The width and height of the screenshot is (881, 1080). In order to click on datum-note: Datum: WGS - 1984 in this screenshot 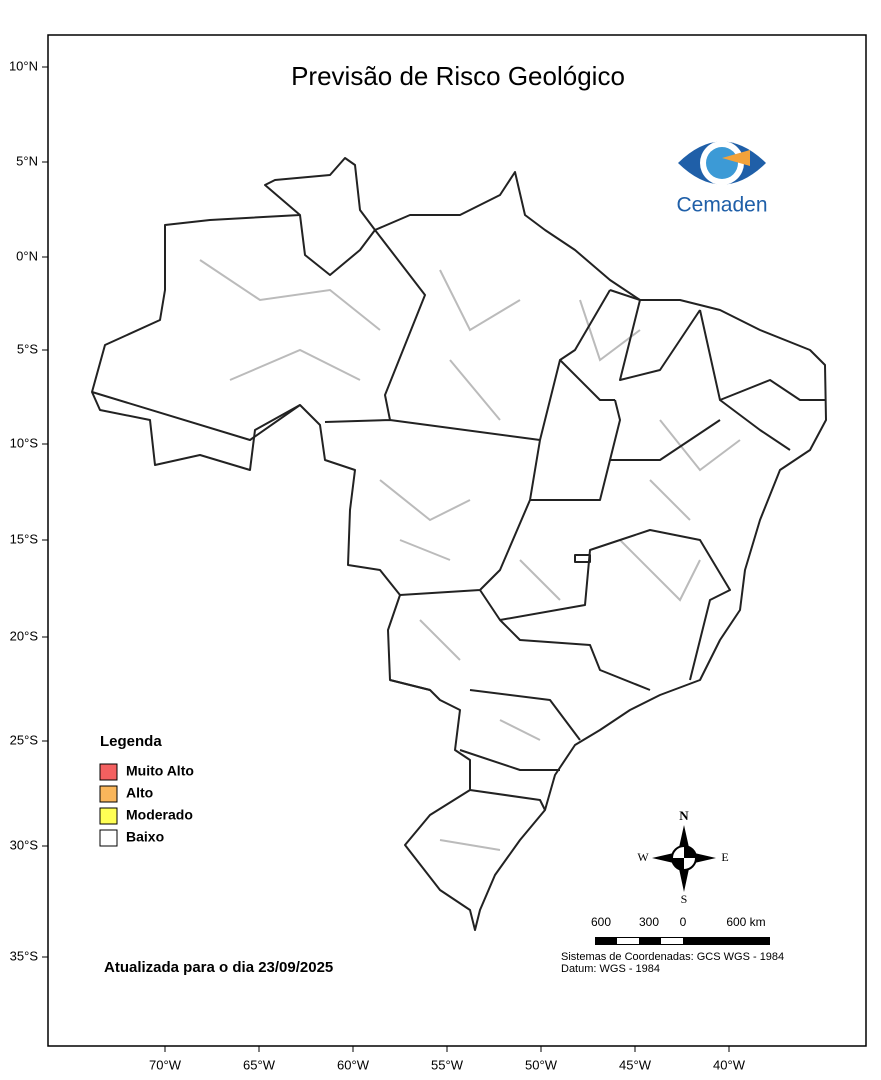, I will do `click(610, 969)`.